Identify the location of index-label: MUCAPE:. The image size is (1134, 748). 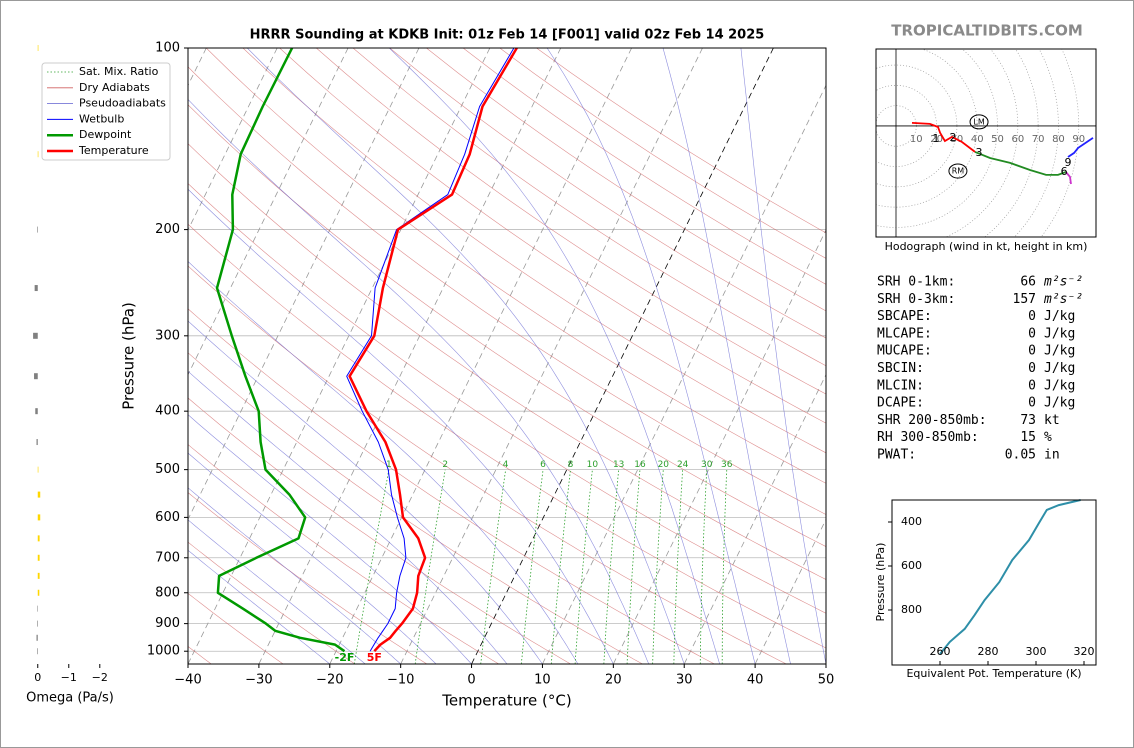
(904, 351).